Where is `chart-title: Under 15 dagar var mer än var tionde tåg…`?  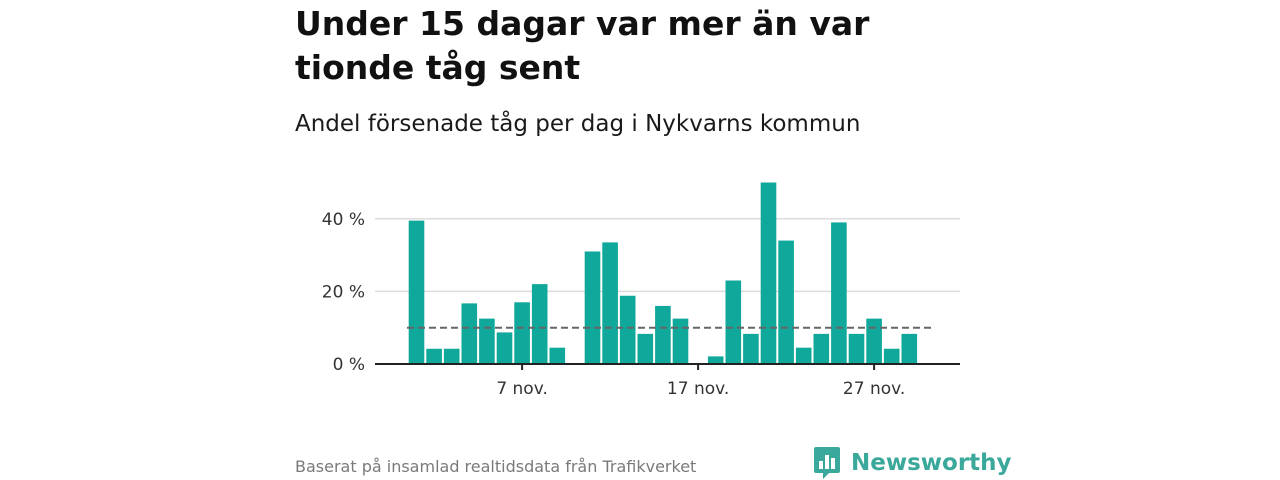 chart-title: Under 15 dagar var mer än var tionde tåg… is located at coordinates (582, 45).